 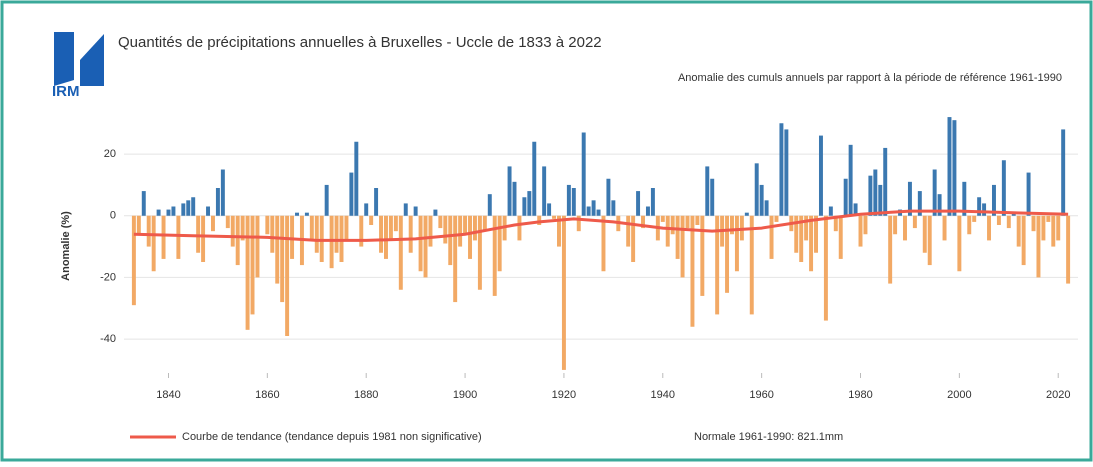 I want to click on x-tick-label: 1980, so click(x=860, y=395).